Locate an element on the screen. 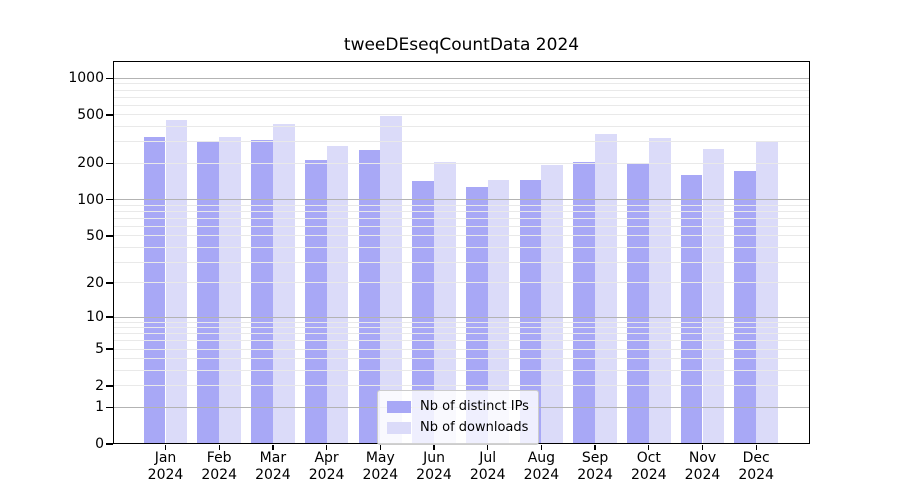 This screenshot has height=500, width=900. x-axis-tick-label: May 2024 is located at coordinates (380, 467).